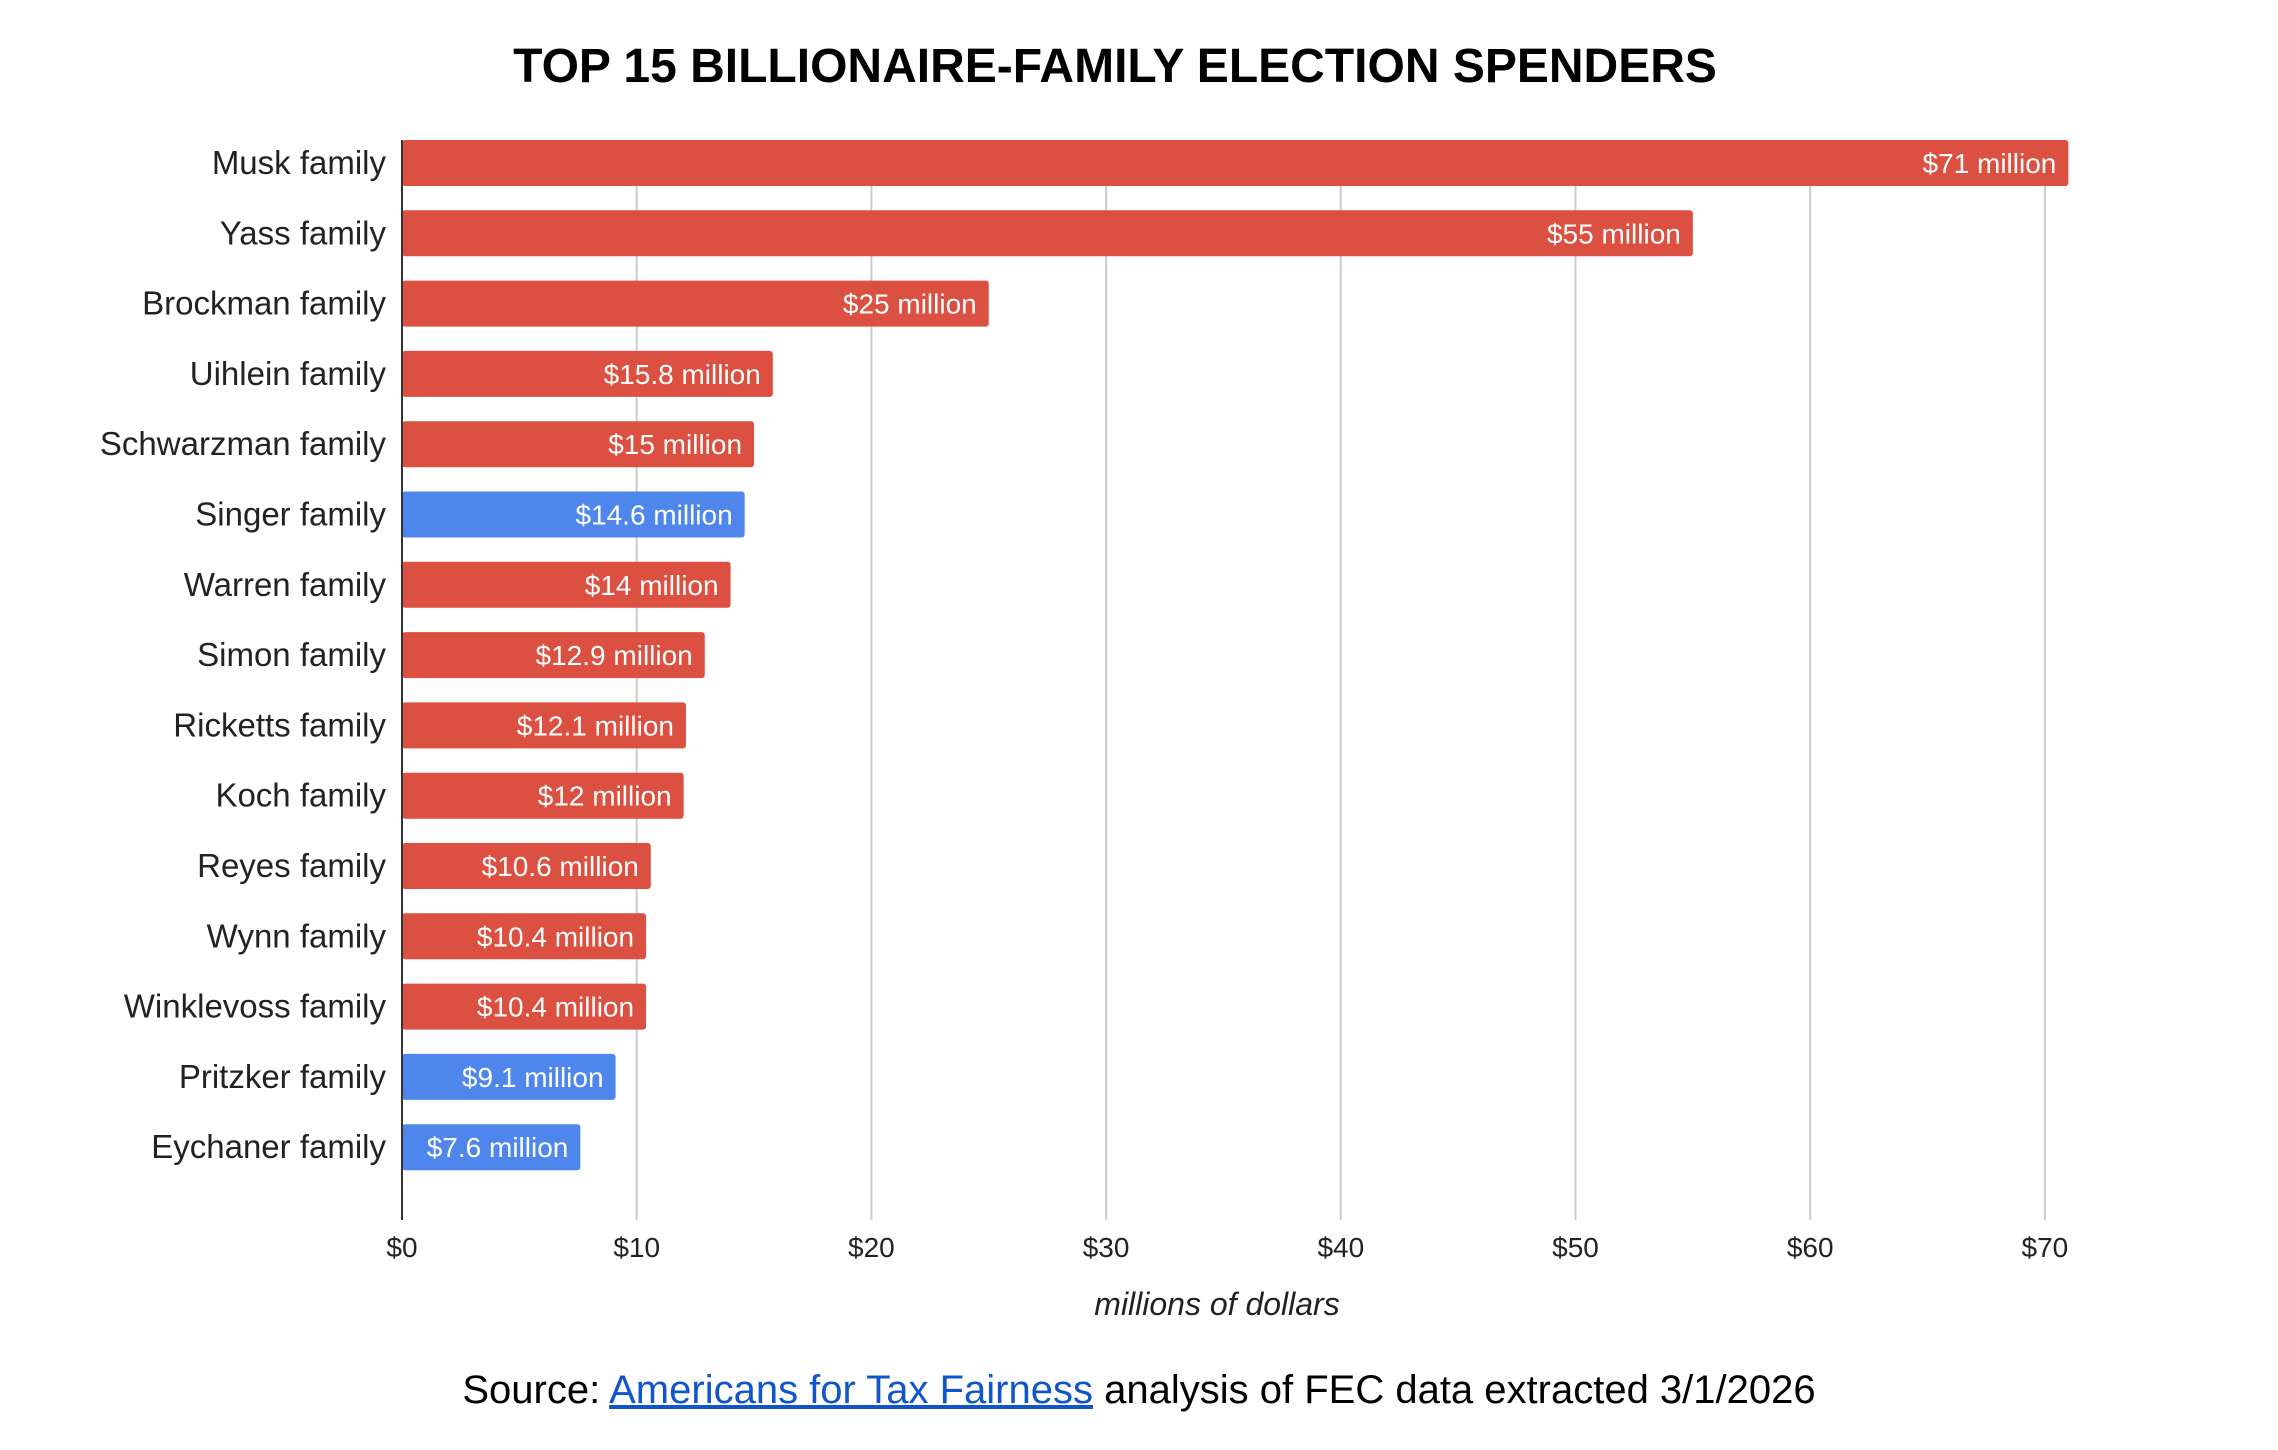  I want to click on data-label: $15 million, so click(675, 444).